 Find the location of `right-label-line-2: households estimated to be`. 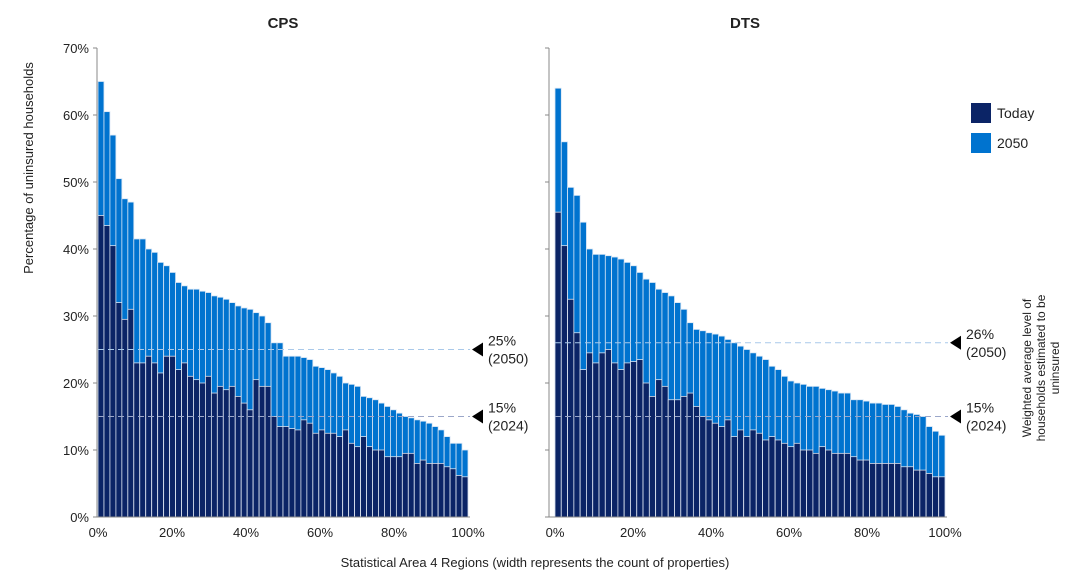

right-label-line-2: households estimated to be is located at coordinates (1041, 367).